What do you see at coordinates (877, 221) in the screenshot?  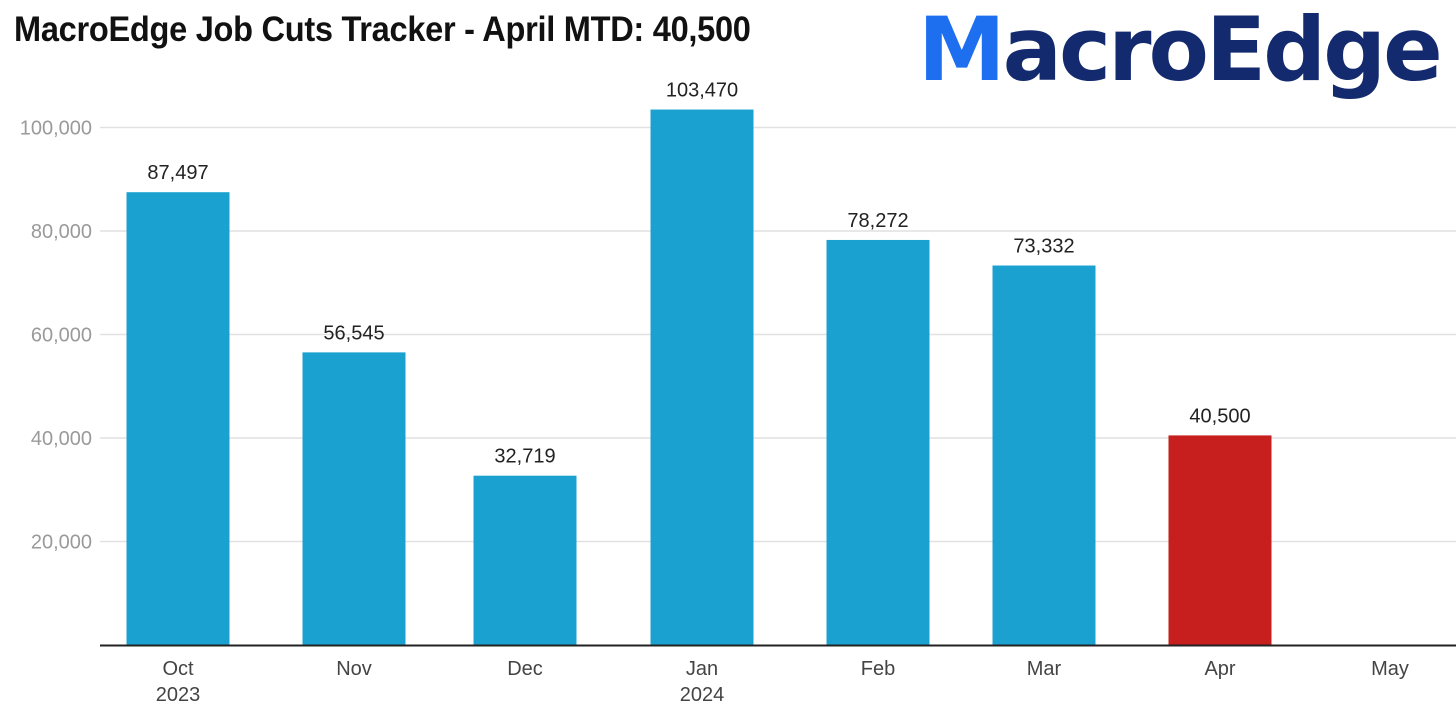 I see `data-label: 78,272` at bounding box center [877, 221].